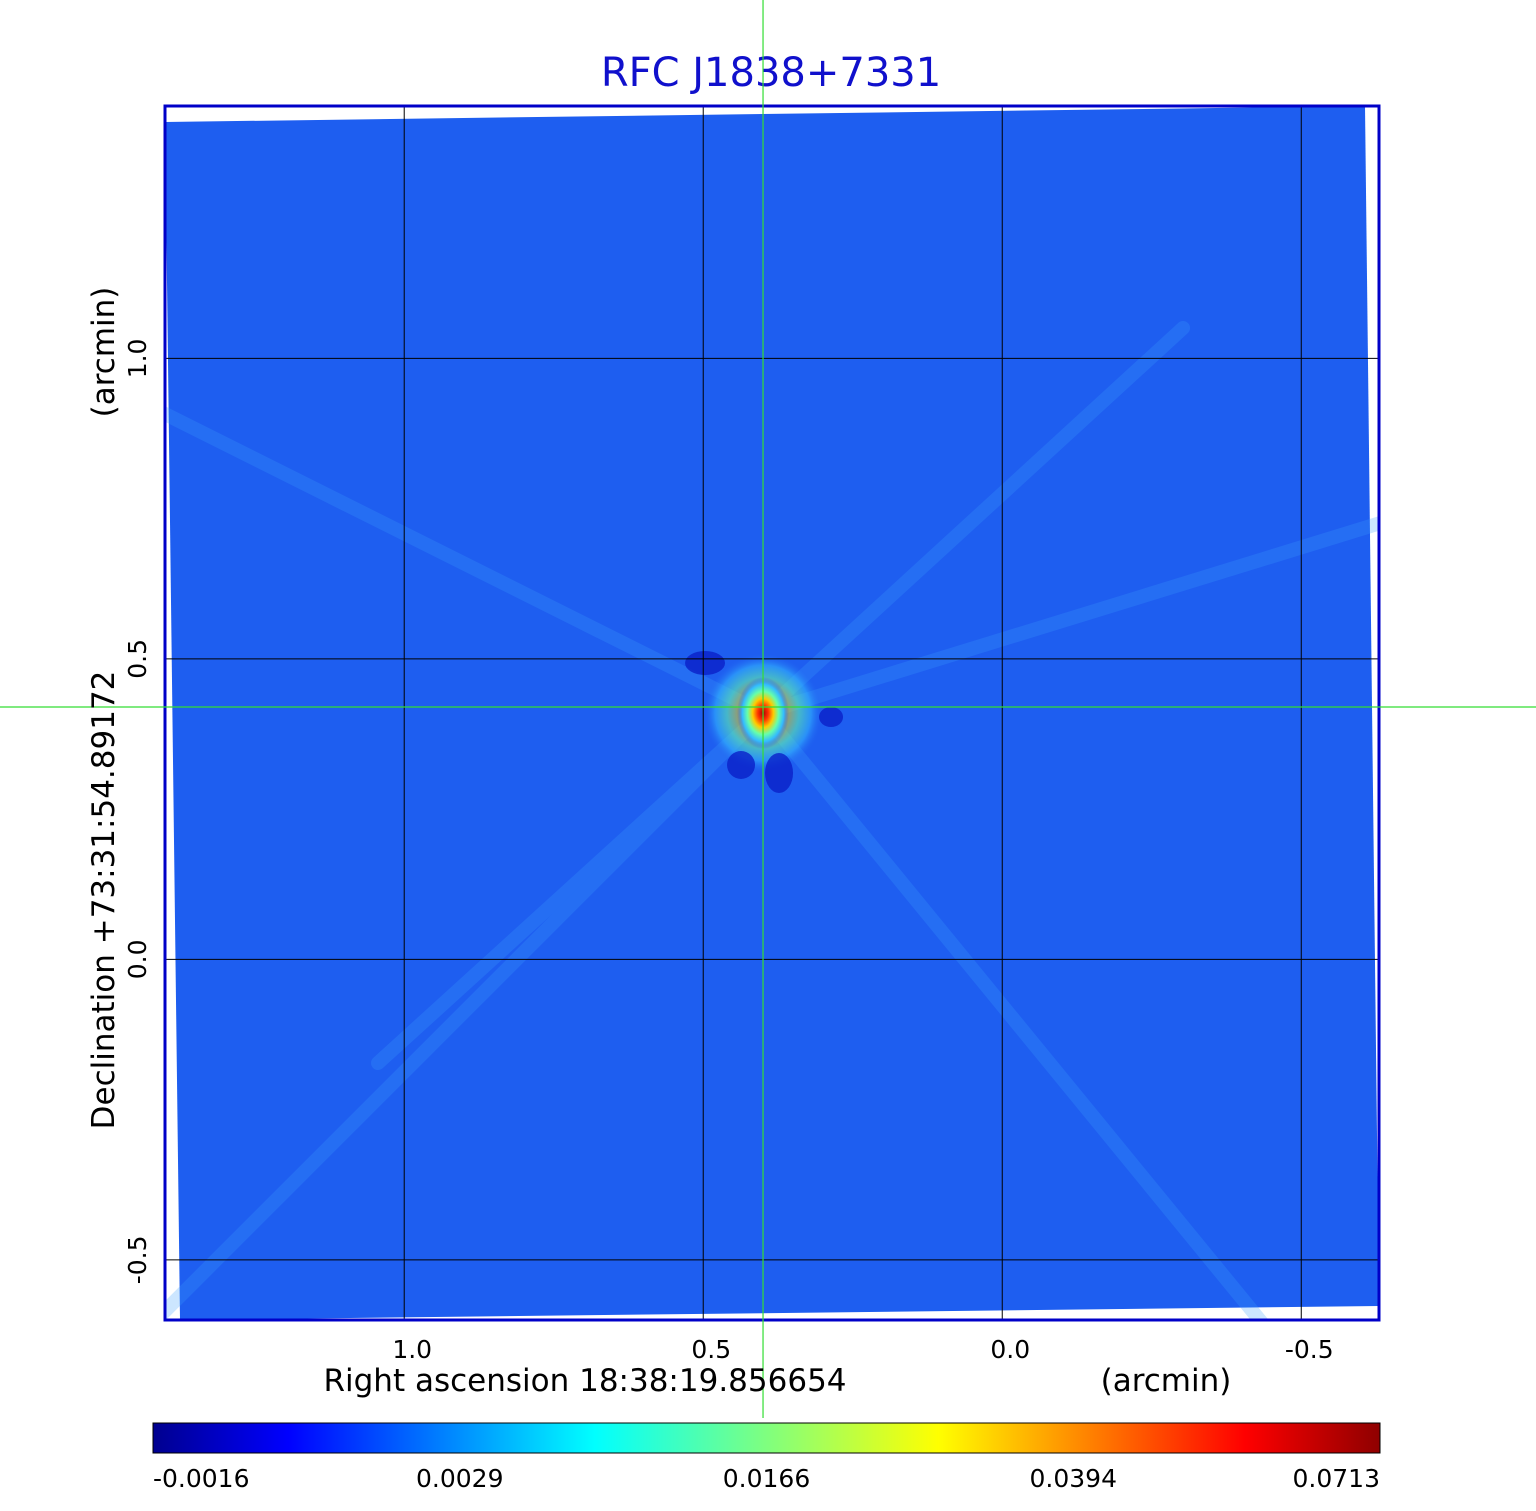  What do you see at coordinates (771, 73) in the screenshot?
I see `chart-title: RFC J1838+7331` at bounding box center [771, 73].